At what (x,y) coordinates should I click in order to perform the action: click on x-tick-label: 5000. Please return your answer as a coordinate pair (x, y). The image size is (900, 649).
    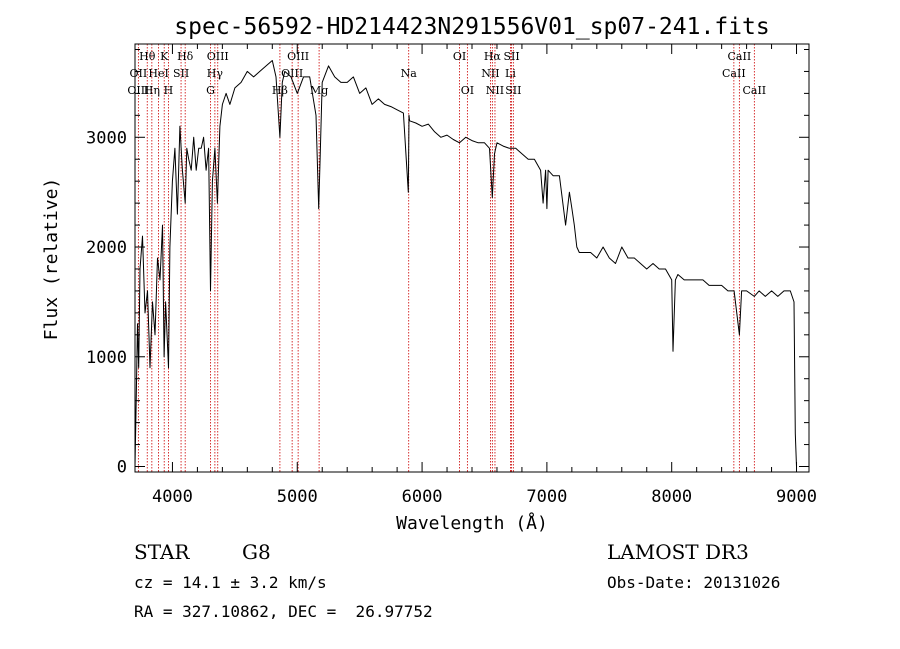
    Looking at the image, I should click on (297, 497).